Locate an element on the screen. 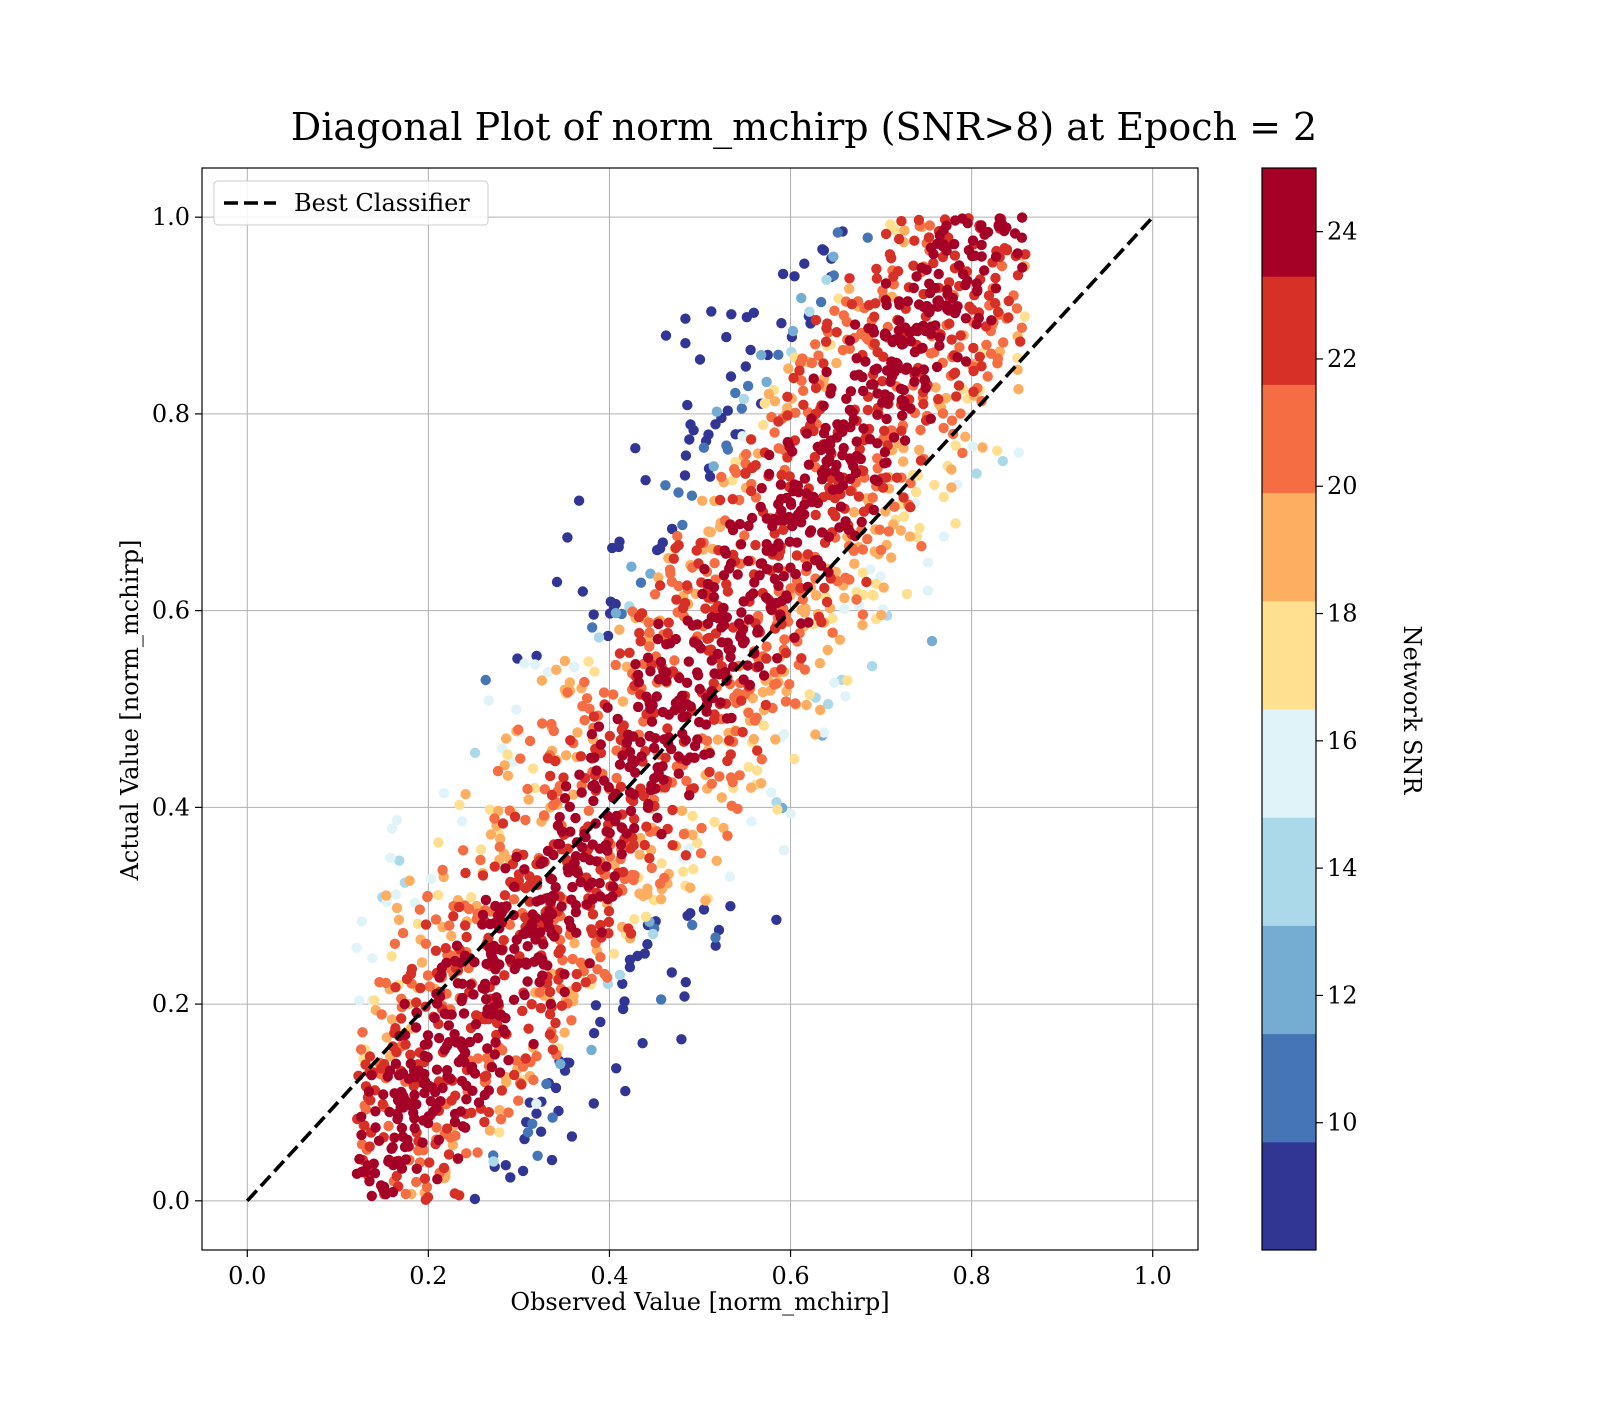 Image resolution: width=1600 pixels, height=1405 pixels. colorbar-frame is located at coordinates (1289, 709).